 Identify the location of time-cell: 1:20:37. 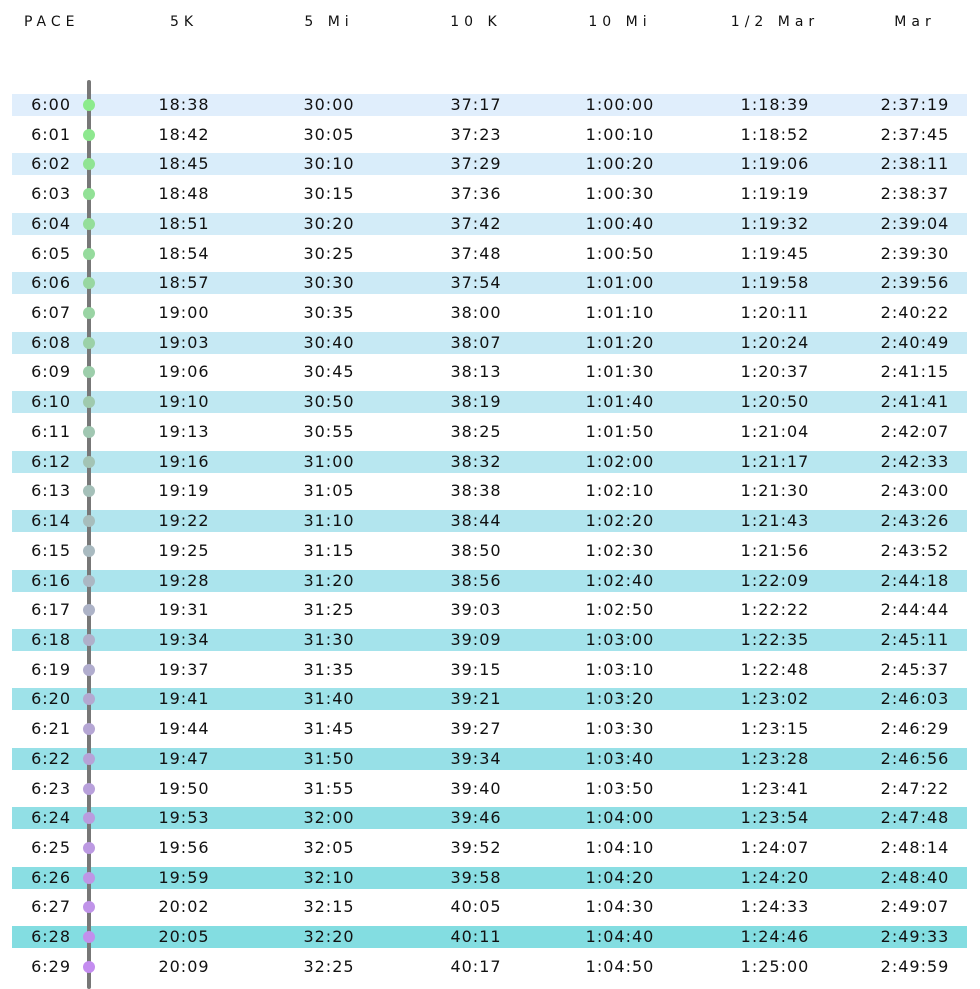
(775, 372).